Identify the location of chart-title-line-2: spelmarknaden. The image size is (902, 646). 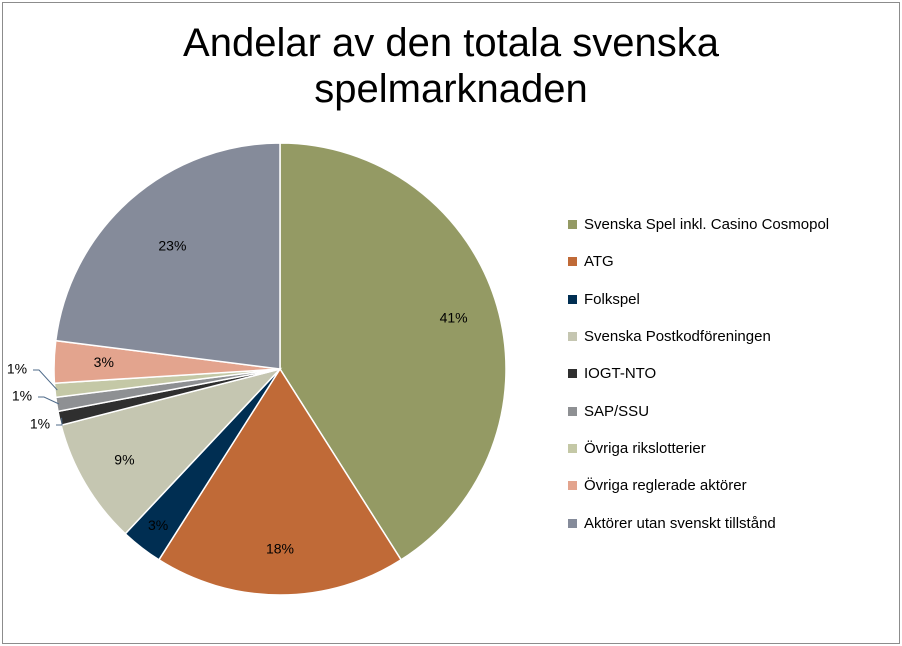
(451, 89).